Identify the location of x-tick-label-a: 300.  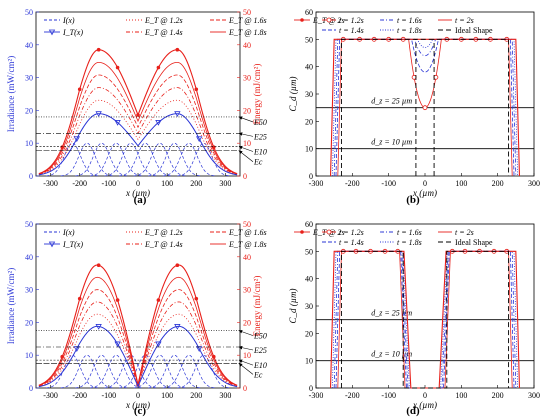
(225, 183).